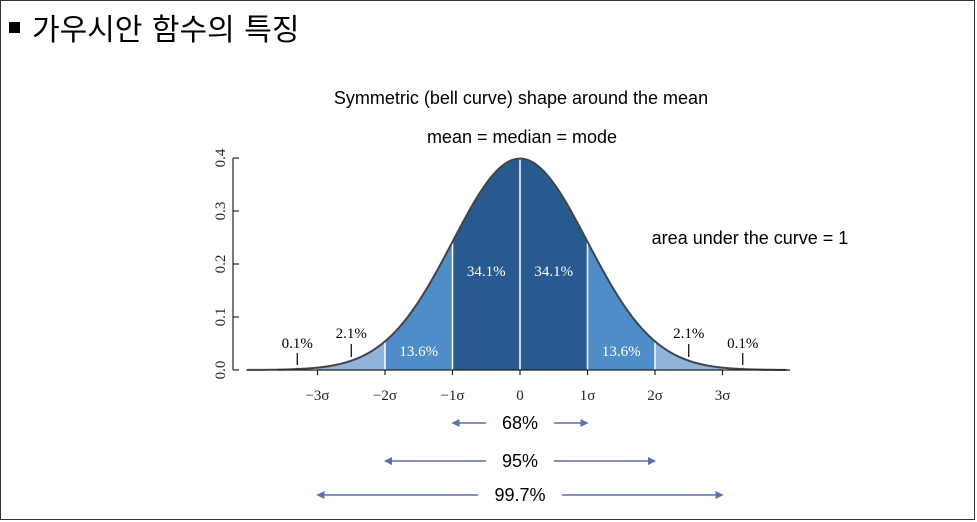 This screenshot has width=977, height=522. I want to click on tail-label-0: 0.1%, so click(297, 344).